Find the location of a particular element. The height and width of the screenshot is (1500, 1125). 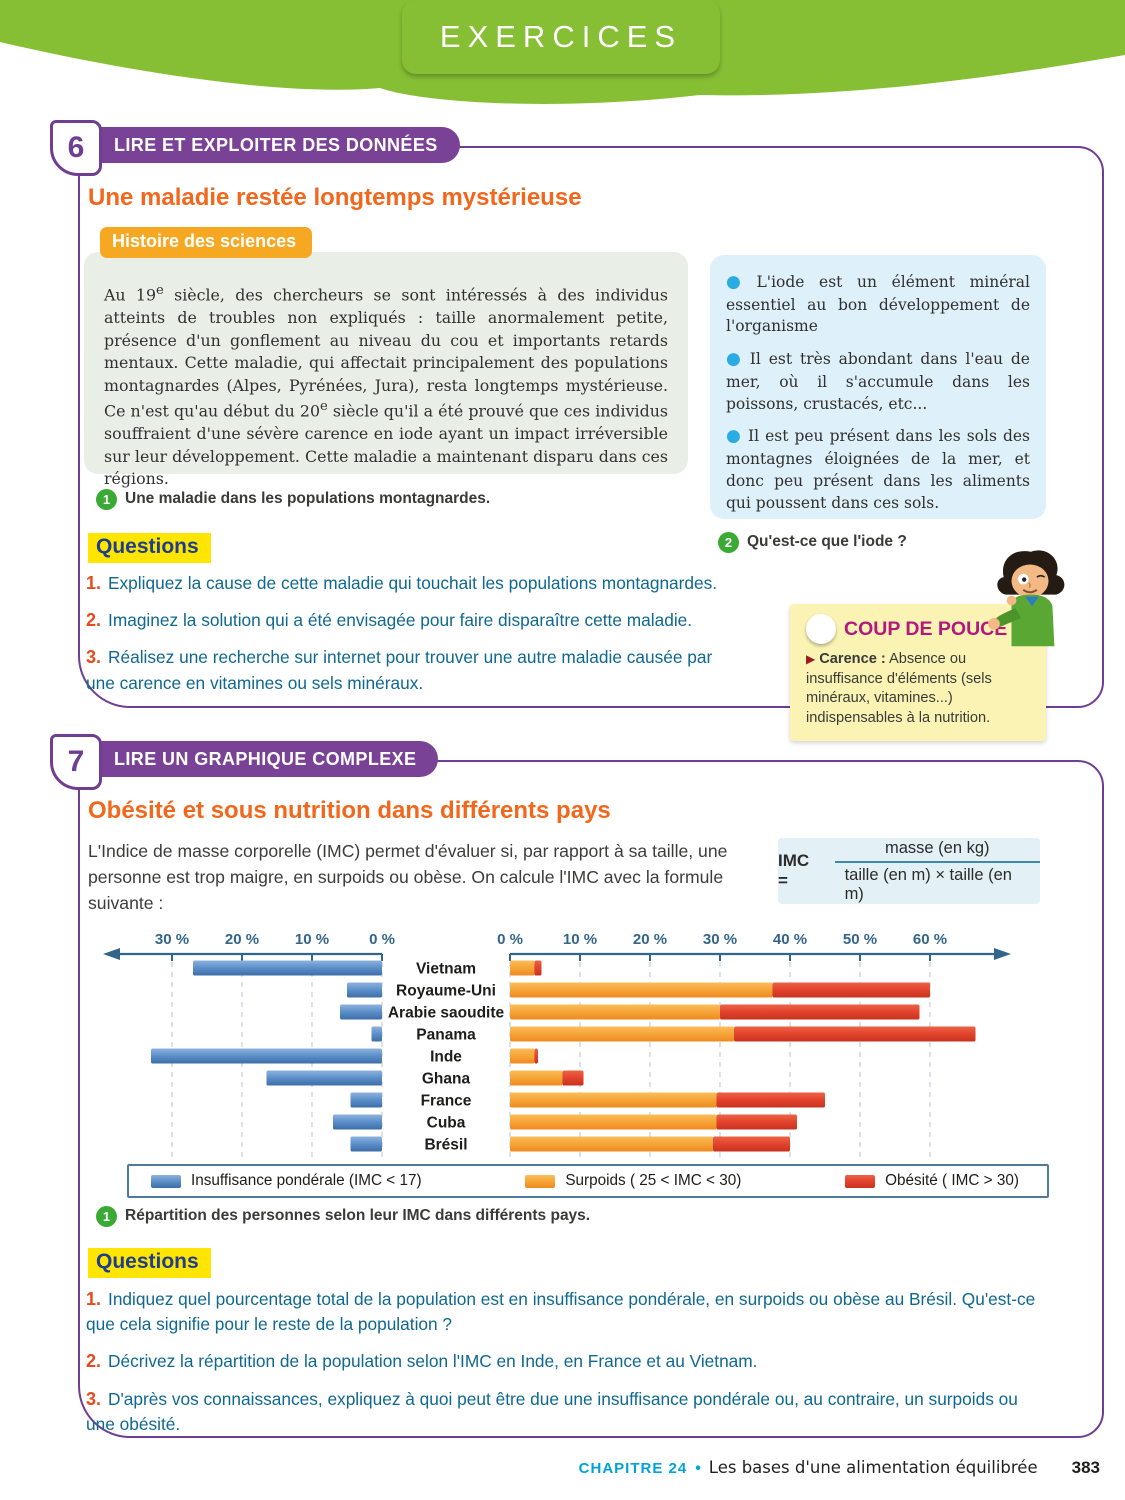

exercise7-skill-pill: LIRE UN GRAPHIQUE COMPLEXE is located at coordinates (267, 759).